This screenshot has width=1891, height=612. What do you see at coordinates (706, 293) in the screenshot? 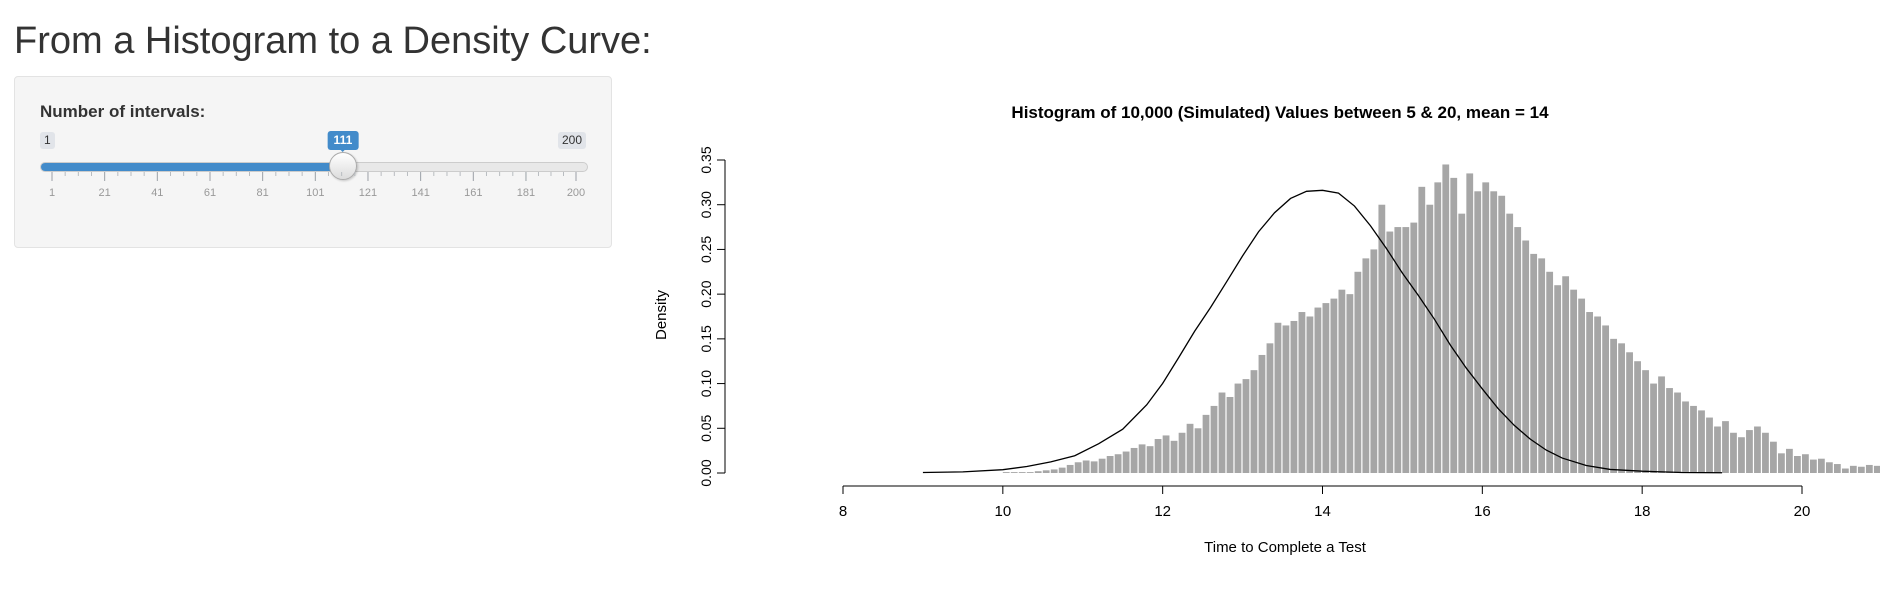
I see `y-tick-label: 0.20` at bounding box center [706, 293].